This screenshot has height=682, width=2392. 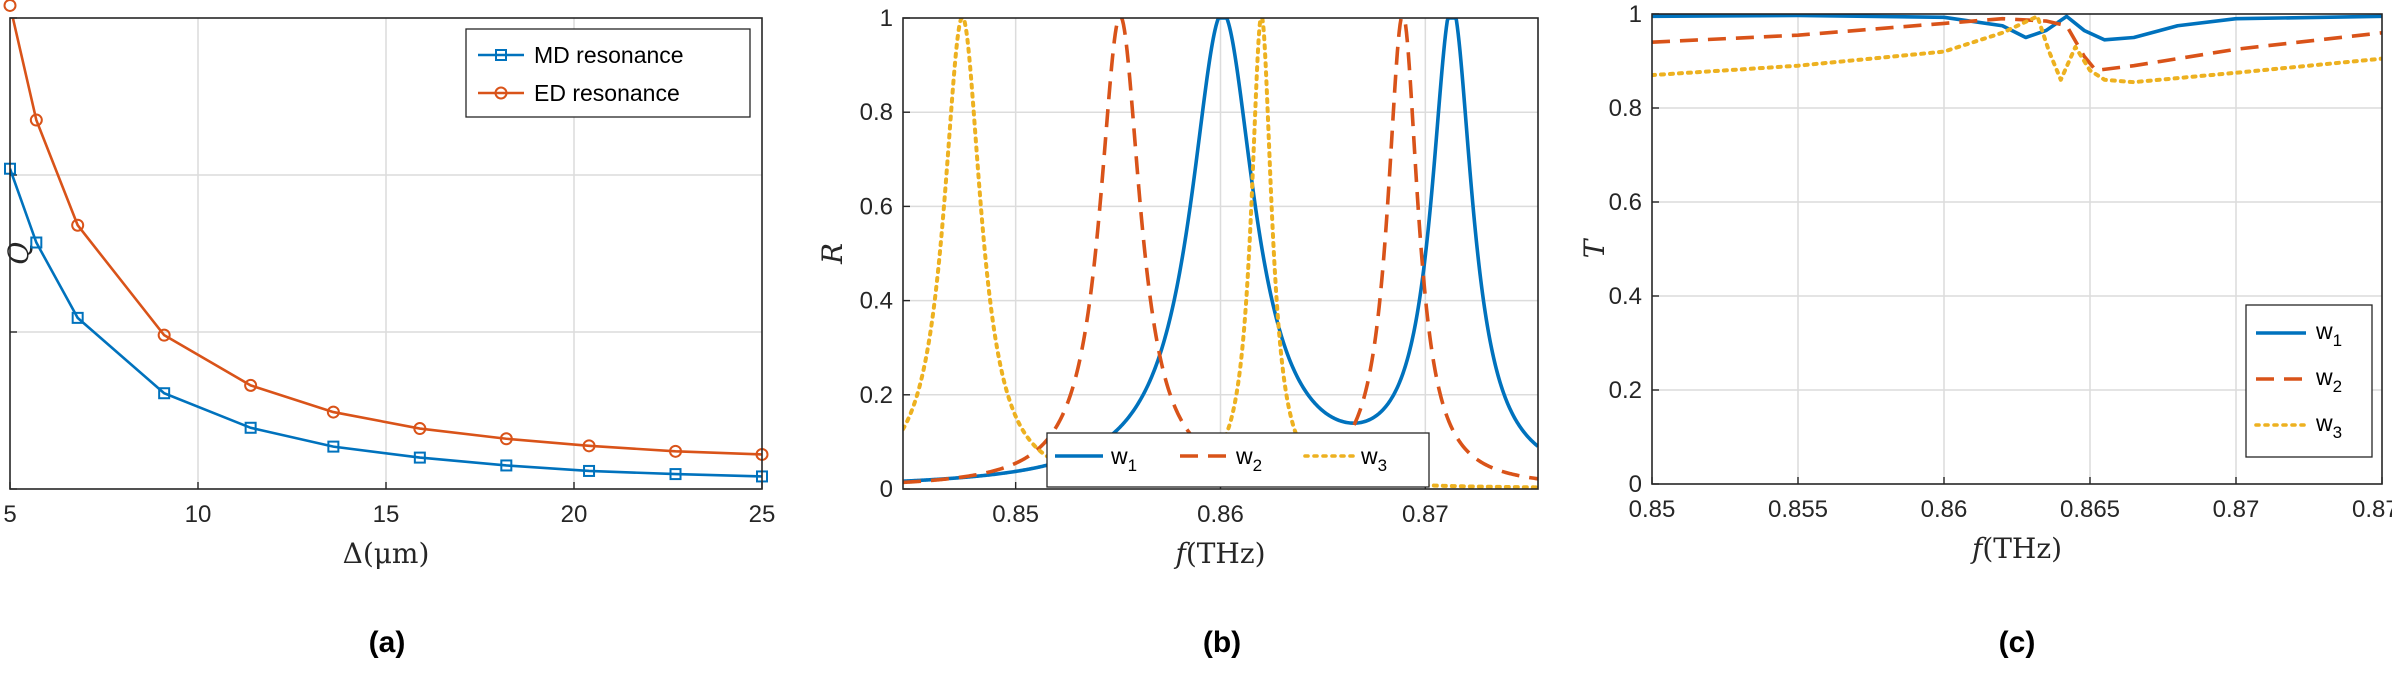 I want to click on panel-label: (a), so click(x=387, y=642).